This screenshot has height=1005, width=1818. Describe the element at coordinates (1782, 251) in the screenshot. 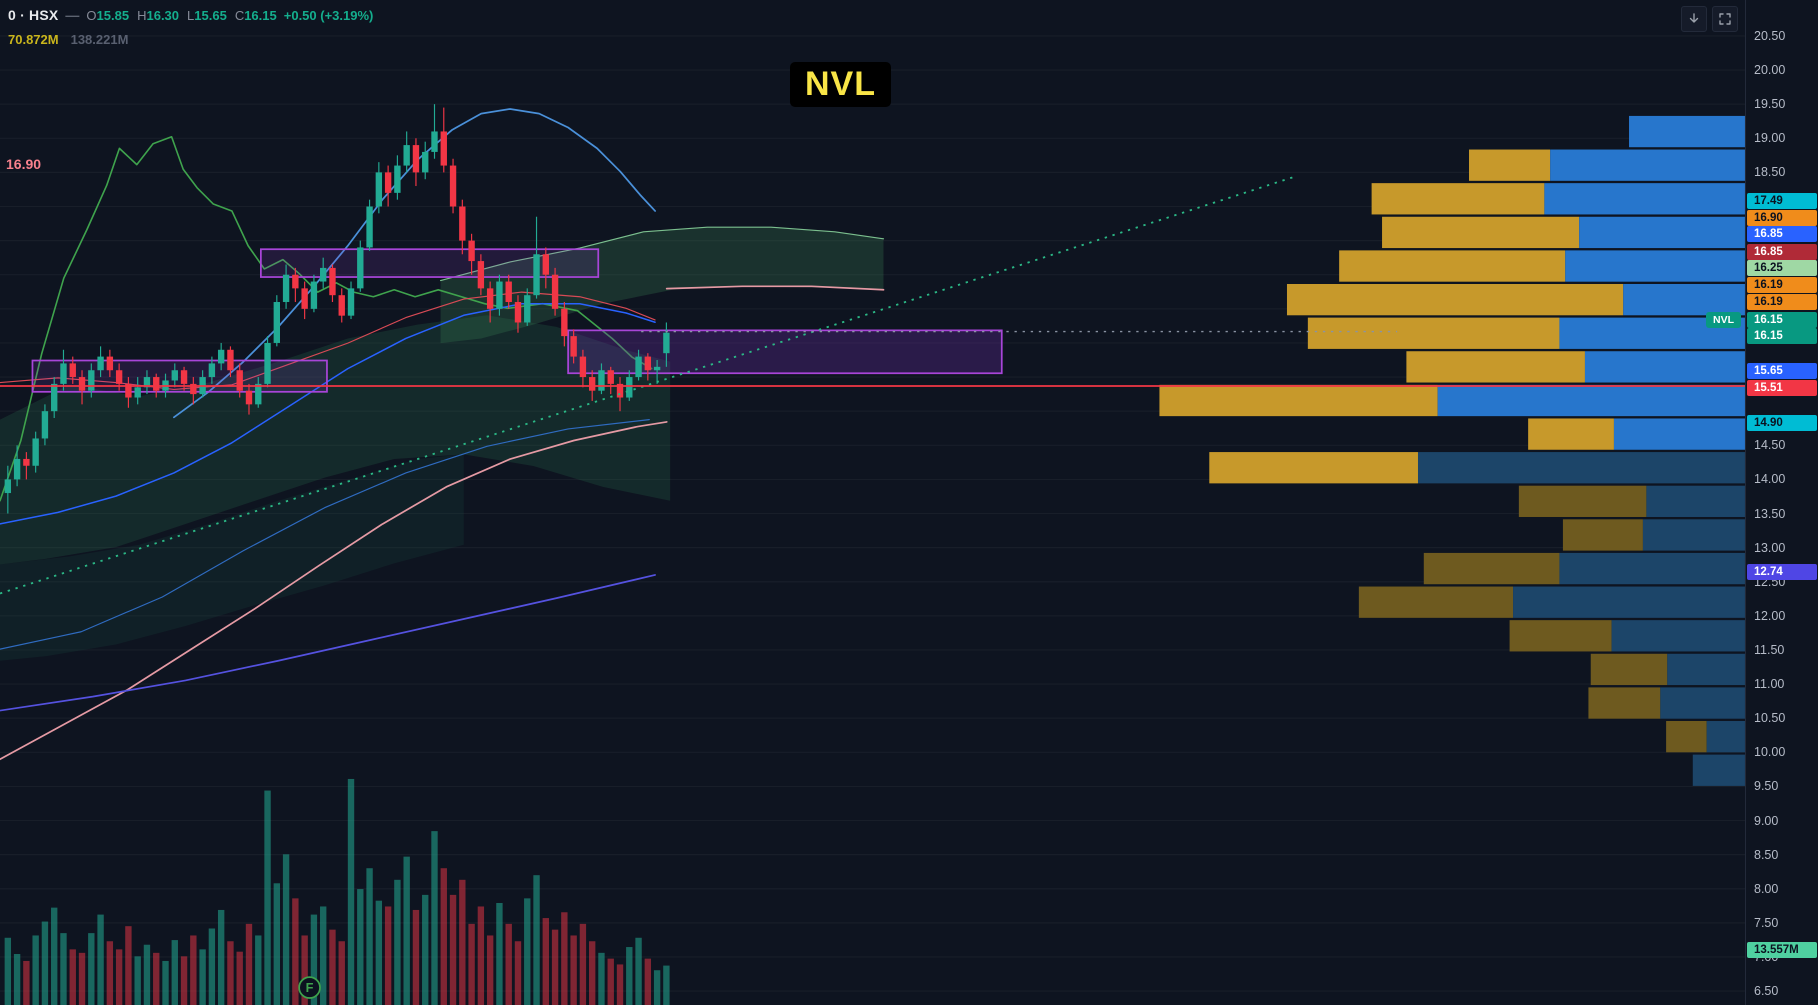

I see `level-badge-maroon: 16.85` at that location.